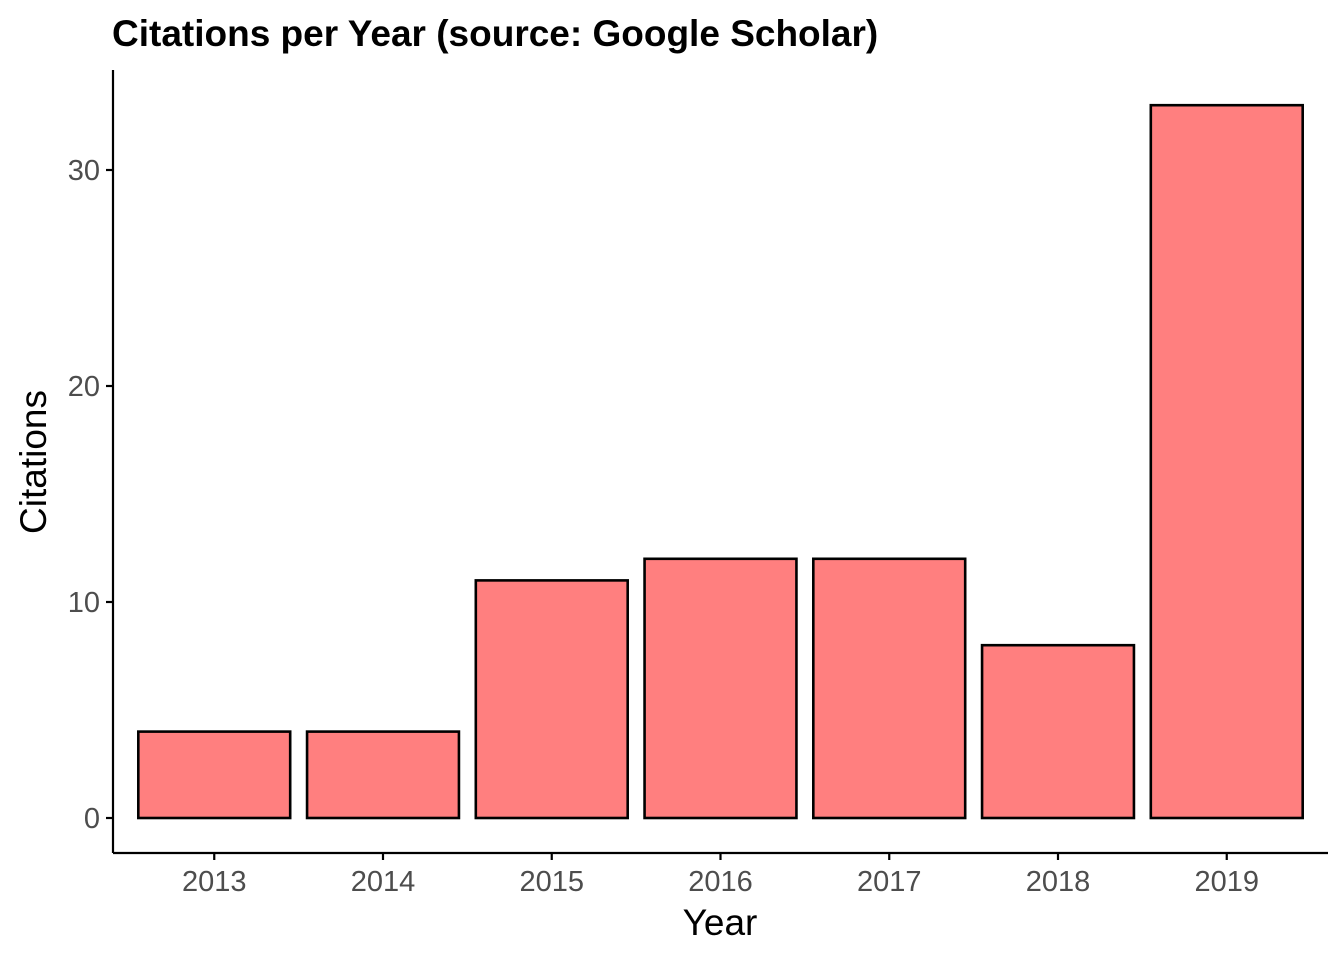 The image size is (1344, 960). I want to click on x-axis-ticks: 2013 2014 2015 2016 2017 2018 2019, so click(720, 875).